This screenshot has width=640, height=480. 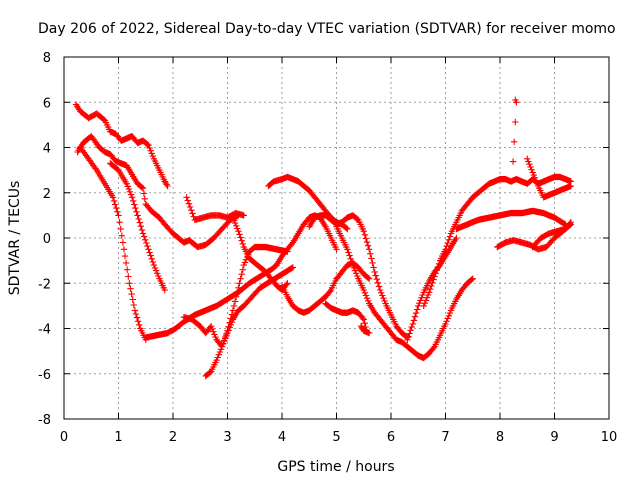 What do you see at coordinates (64, 437) in the screenshot?
I see `x-tick-label: 0` at bounding box center [64, 437].